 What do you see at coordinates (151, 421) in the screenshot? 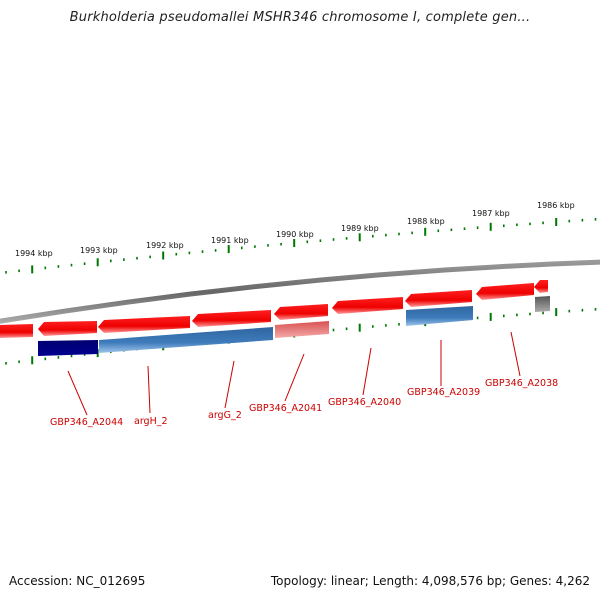
I see `gene-label: argH_2` at bounding box center [151, 421].